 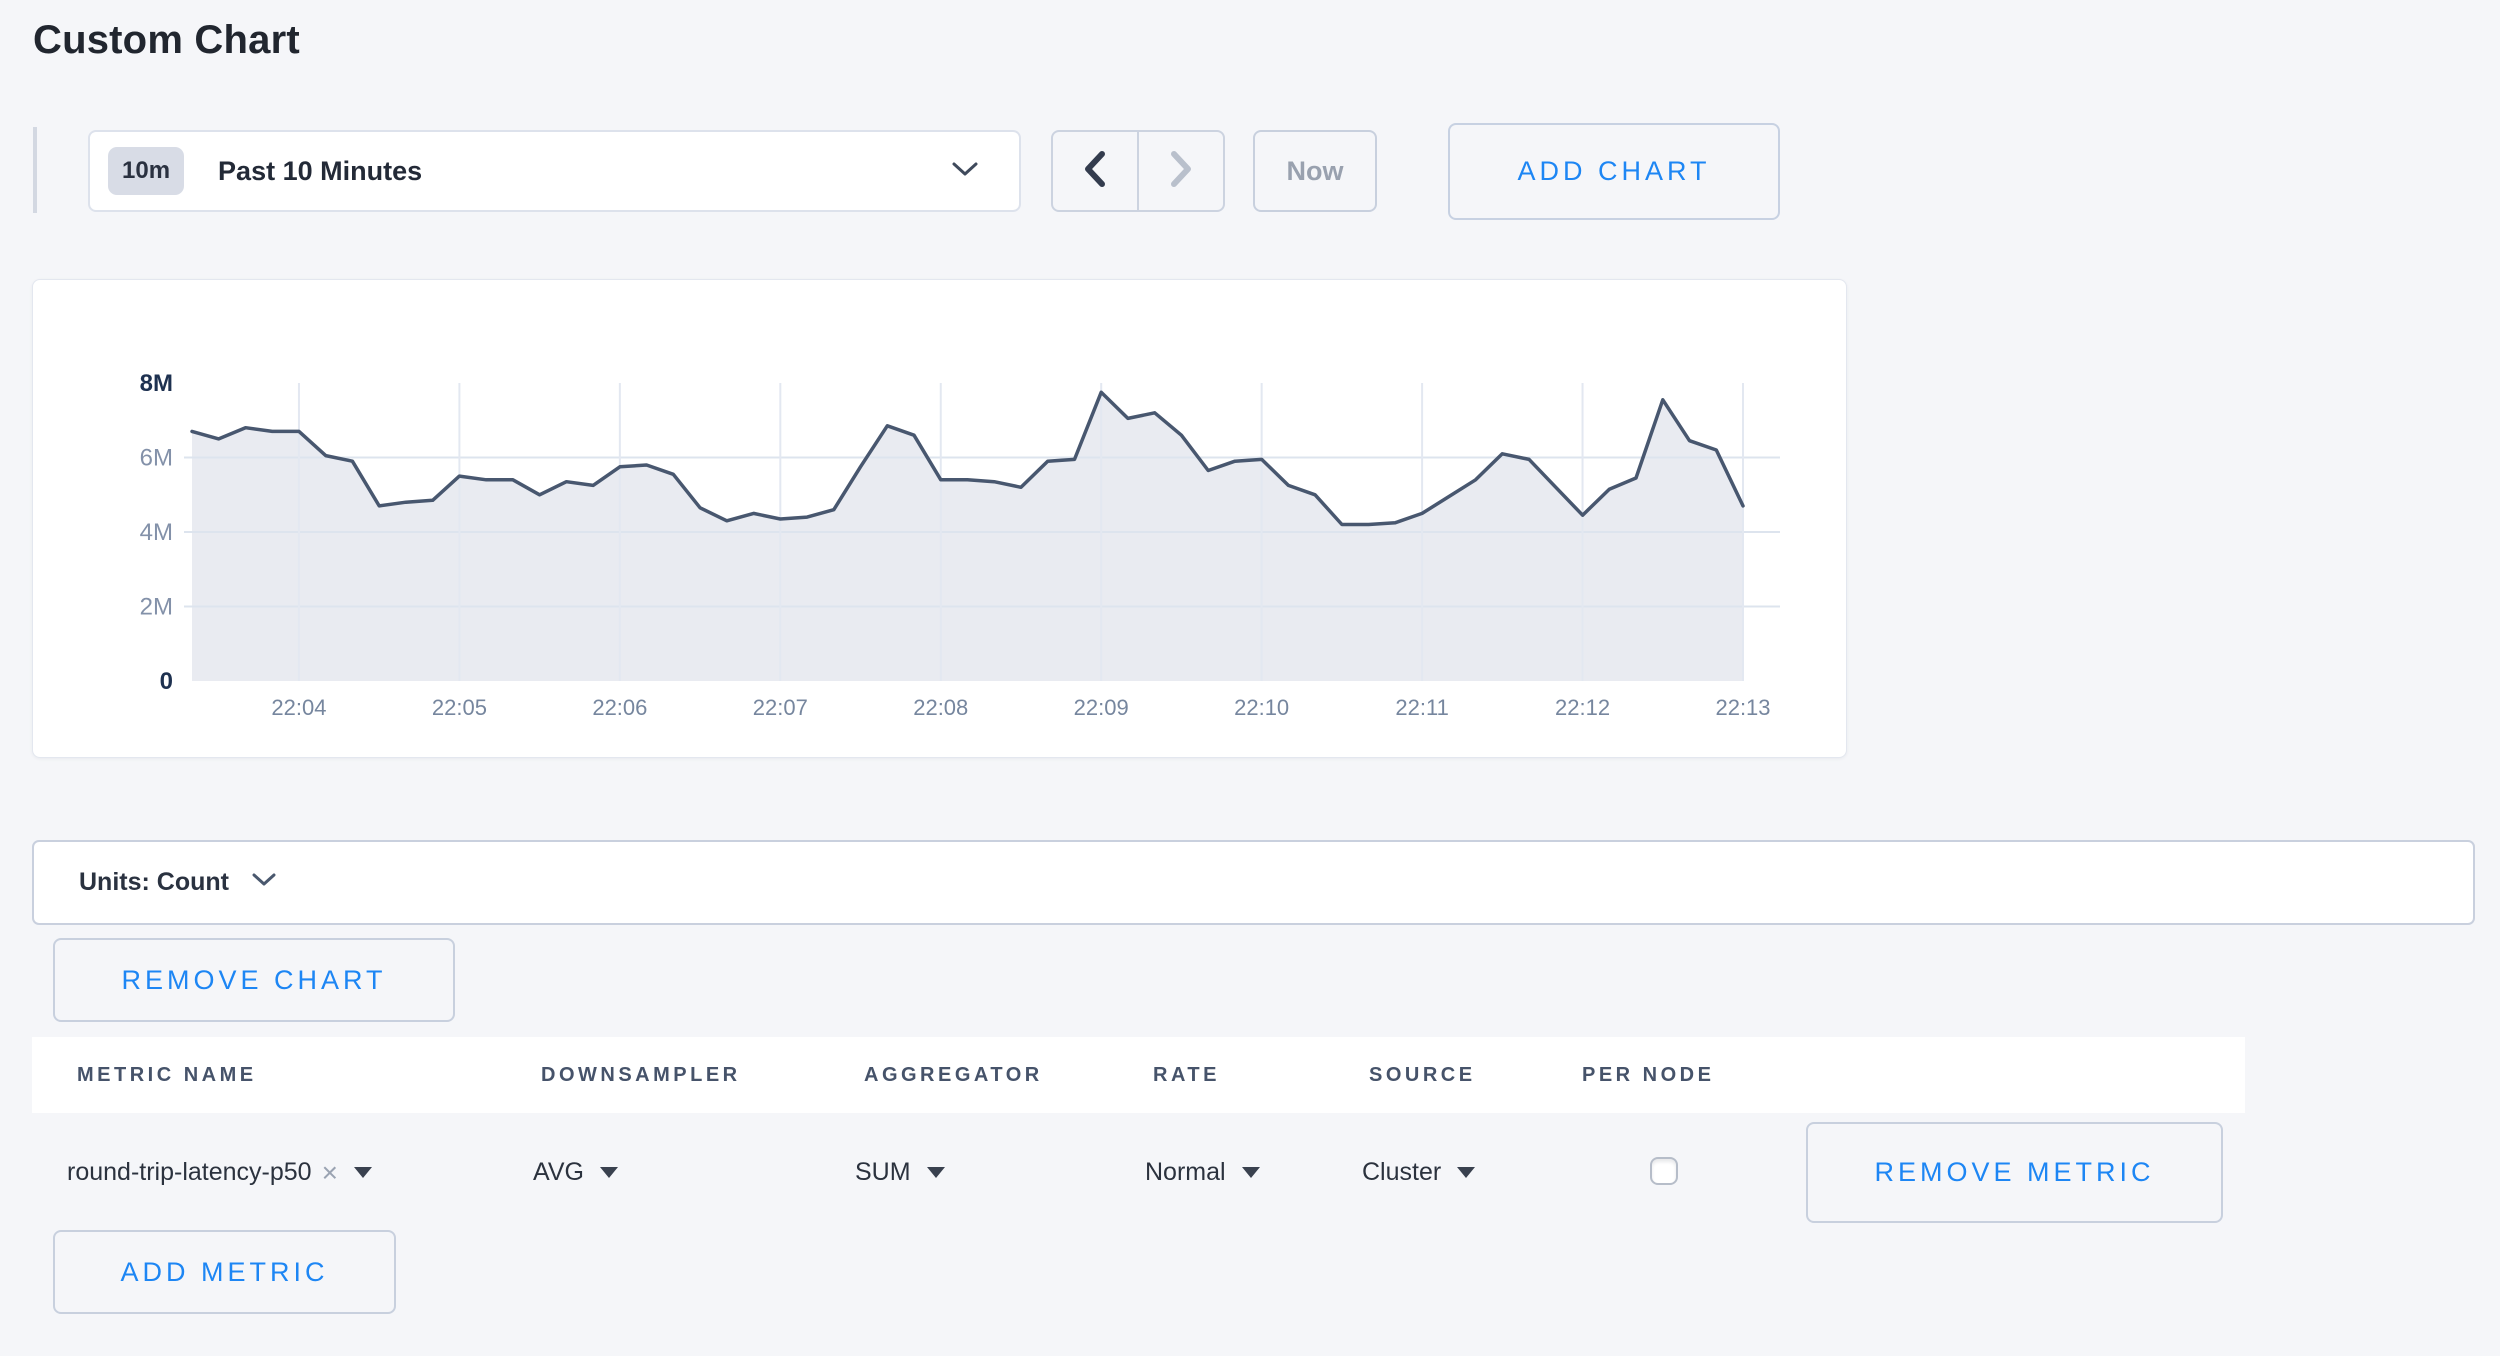 What do you see at coordinates (298, 707) in the screenshot?
I see `svg-text: 22:04` at bounding box center [298, 707].